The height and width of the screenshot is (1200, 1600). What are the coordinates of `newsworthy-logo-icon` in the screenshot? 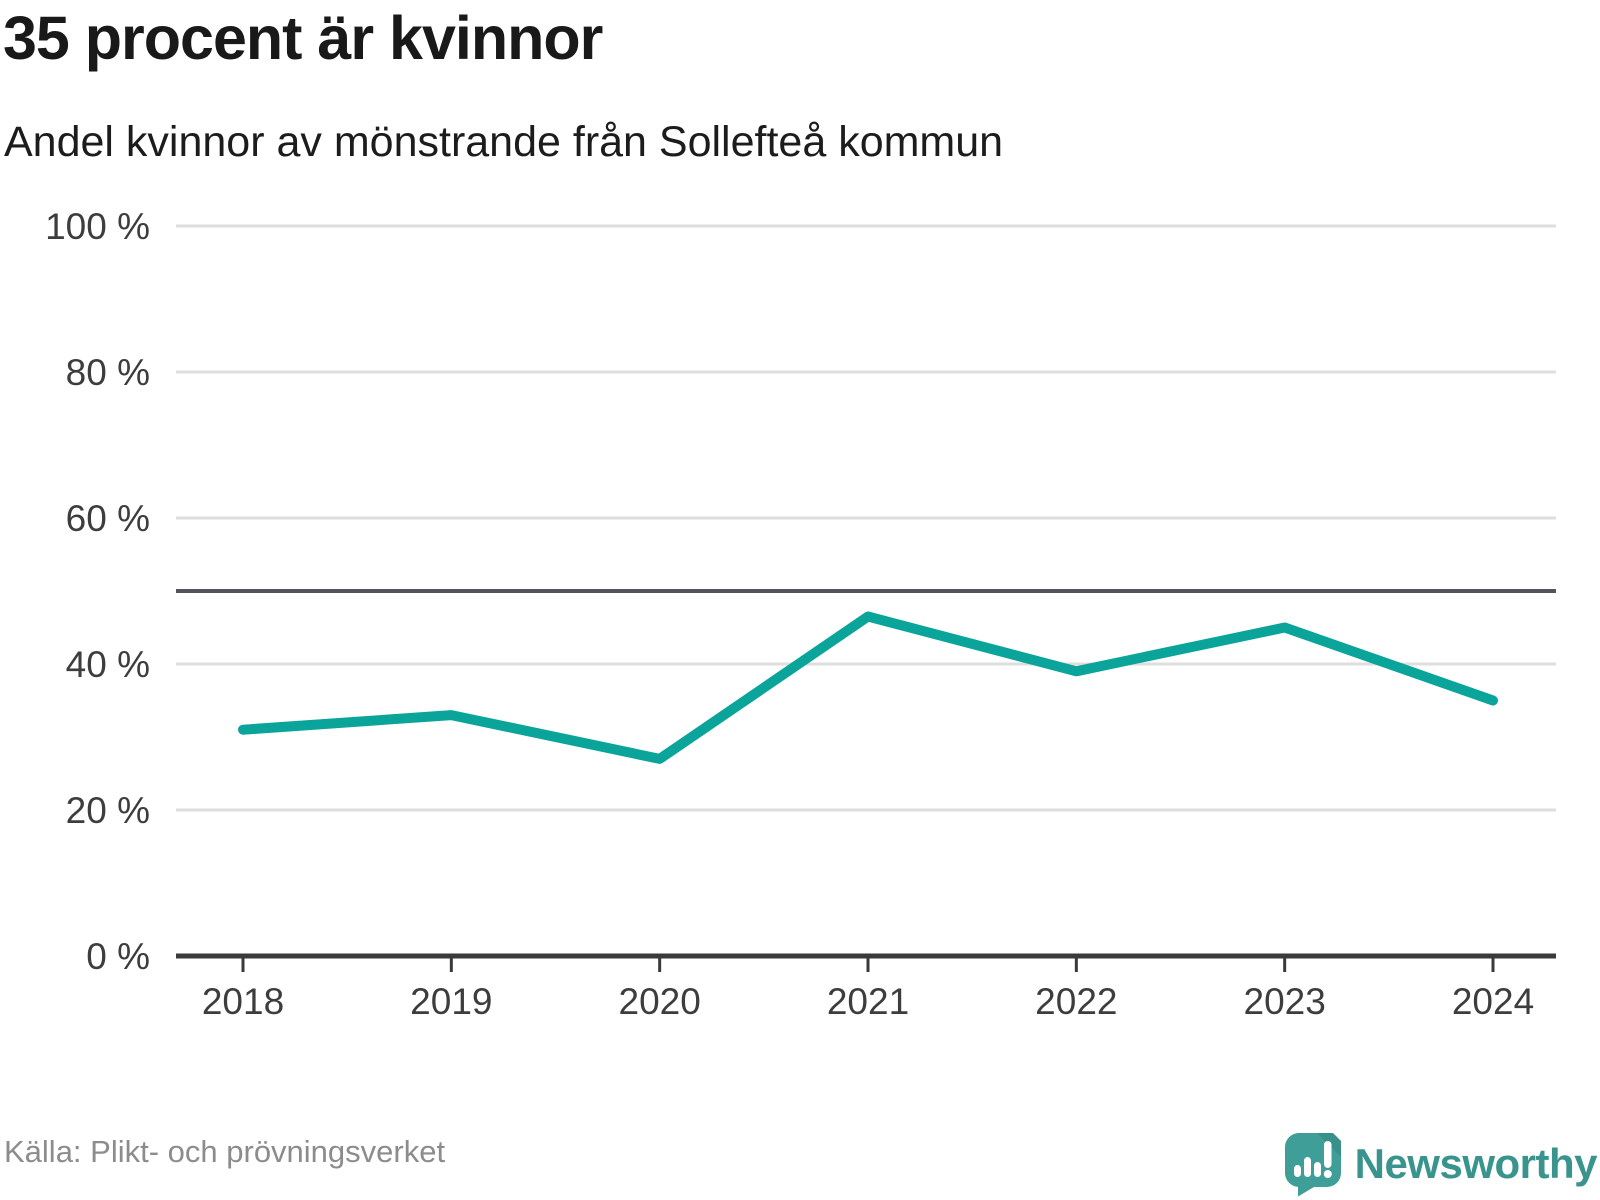 It's located at (1312, 1165).